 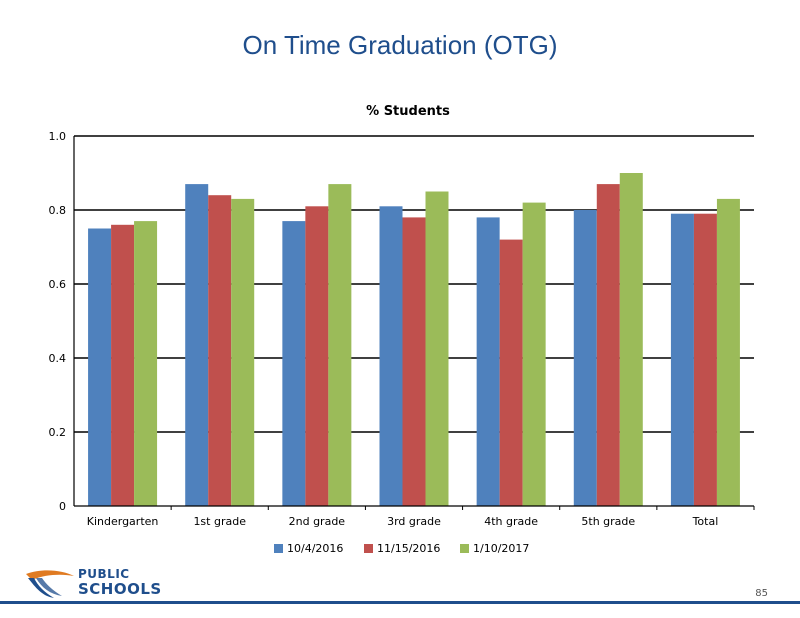 I want to click on y-tick-label: 0.4, so click(x=58, y=358).